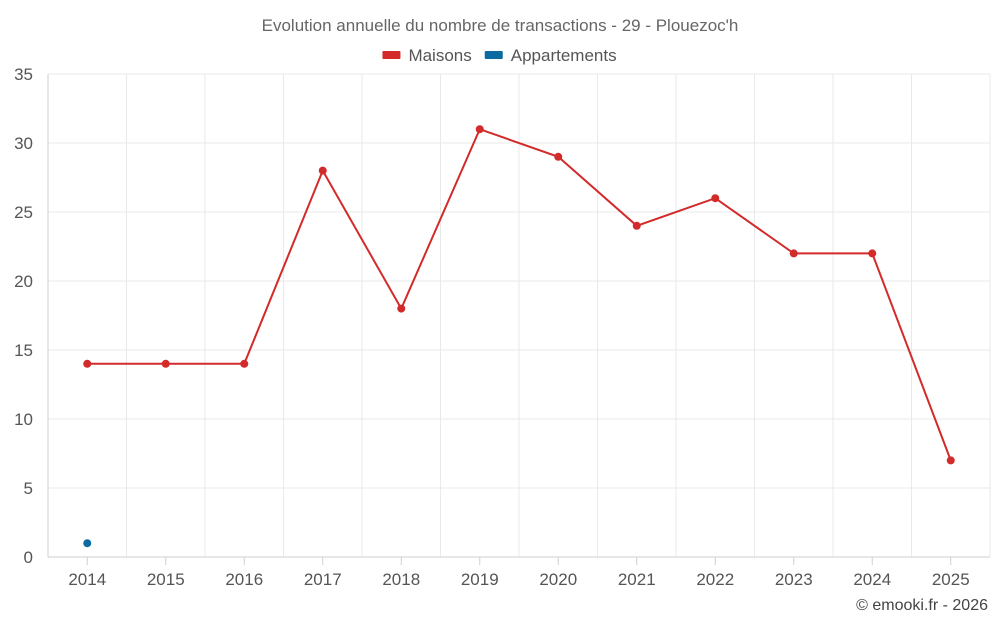 This screenshot has width=1000, height=625. I want to click on x-tick-label: 2014, so click(87, 579).